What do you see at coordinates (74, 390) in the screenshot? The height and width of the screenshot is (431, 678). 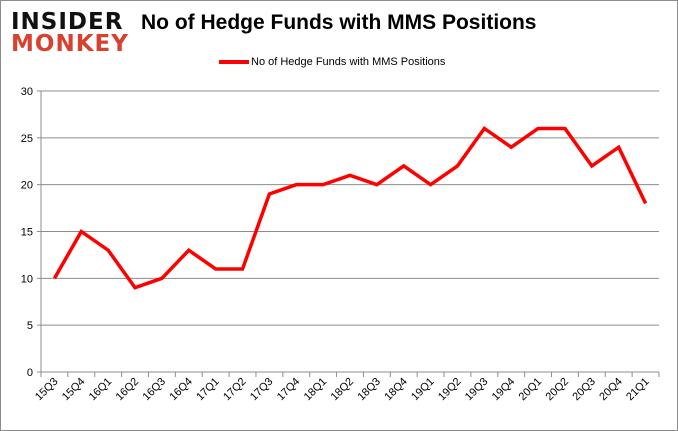 I see `x-tick-label: 15Q4` at bounding box center [74, 390].